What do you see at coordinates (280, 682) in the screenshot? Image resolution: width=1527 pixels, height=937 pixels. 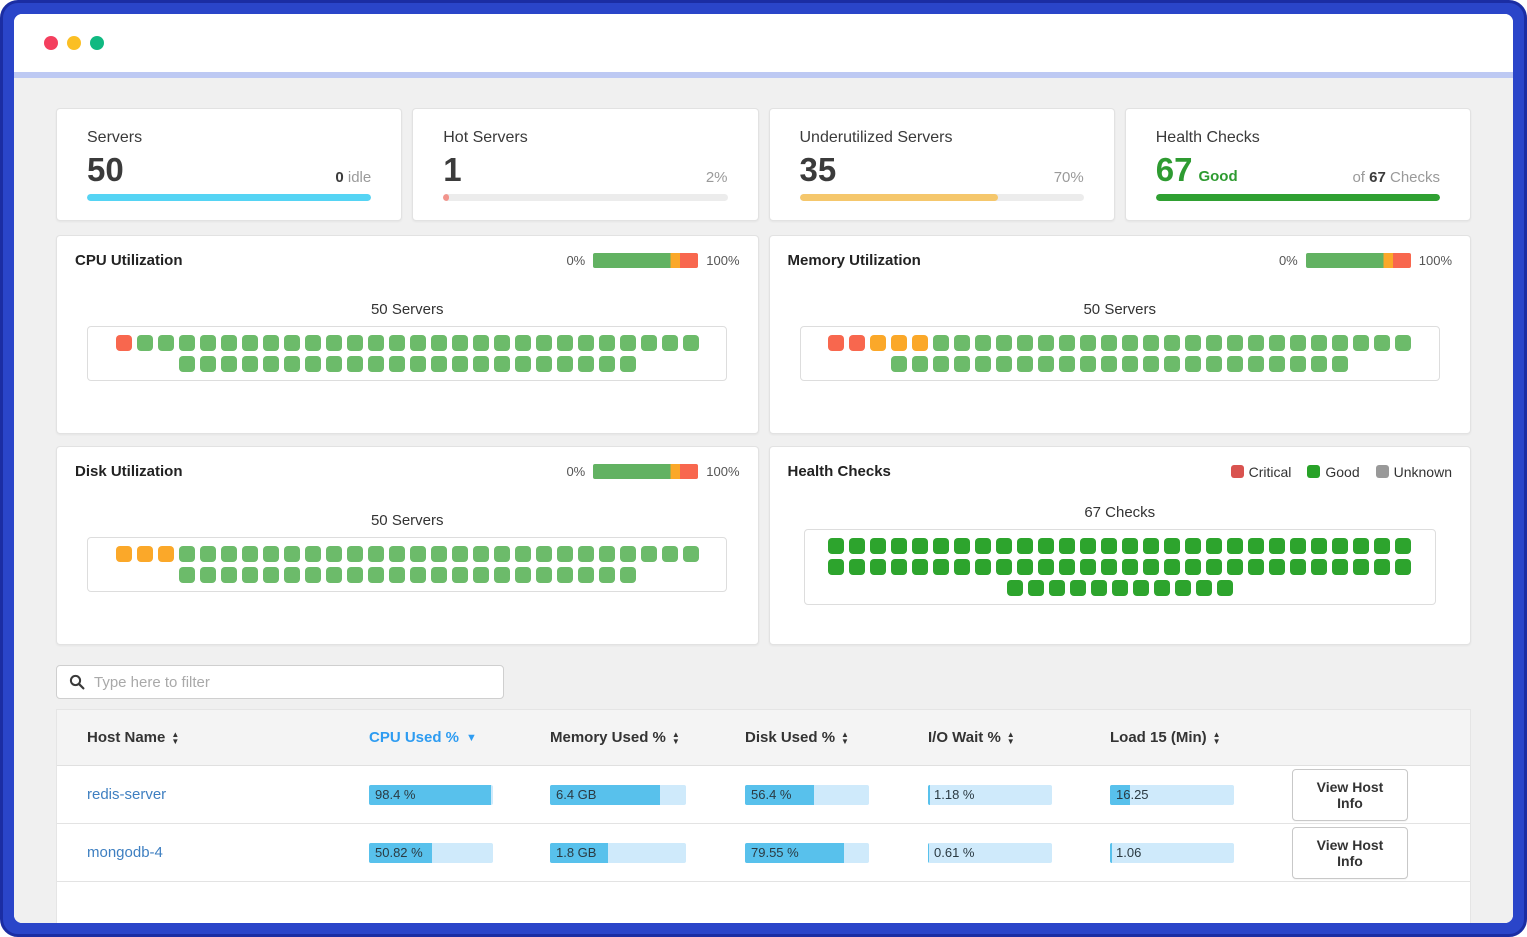 I see `host-filter` at bounding box center [280, 682].